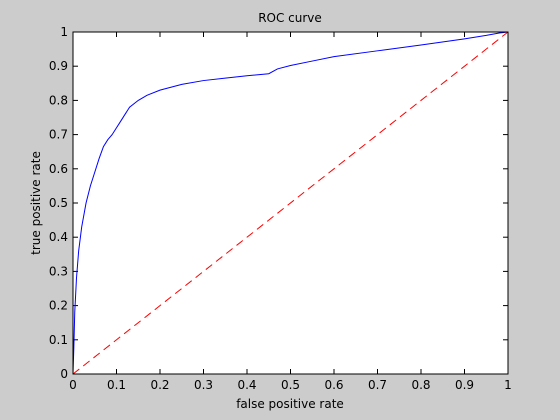  I want to click on x-tick-label: 0.6, so click(333, 385).